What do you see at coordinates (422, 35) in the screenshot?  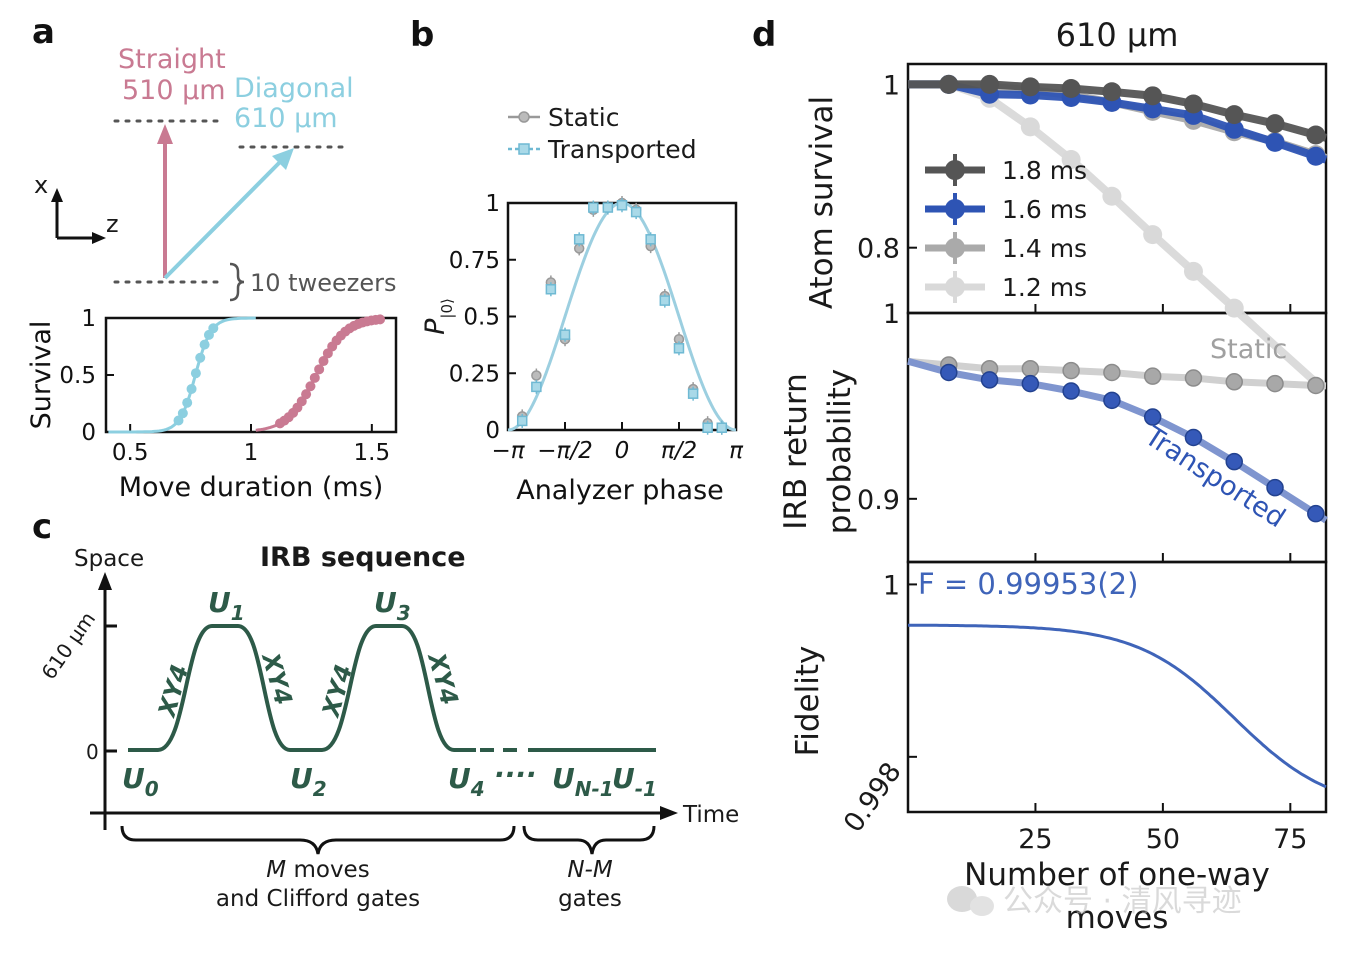 I see `panel-b-label: b` at bounding box center [422, 35].